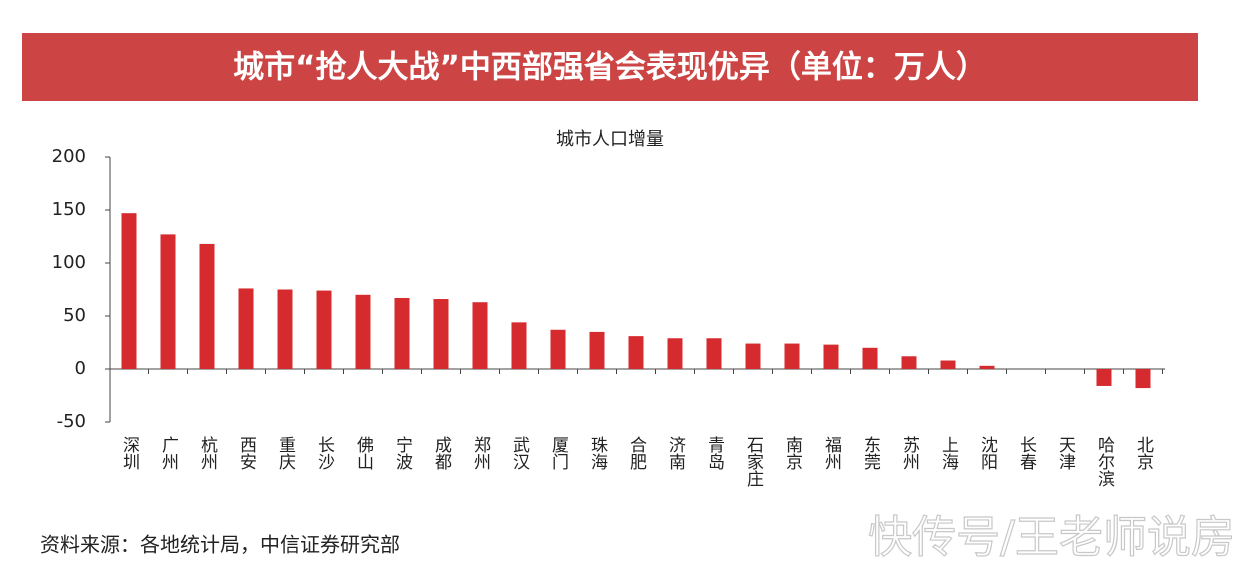 The height and width of the screenshot is (572, 1248). I want to click on x-tick-label: 北京, so click(1143, 453).